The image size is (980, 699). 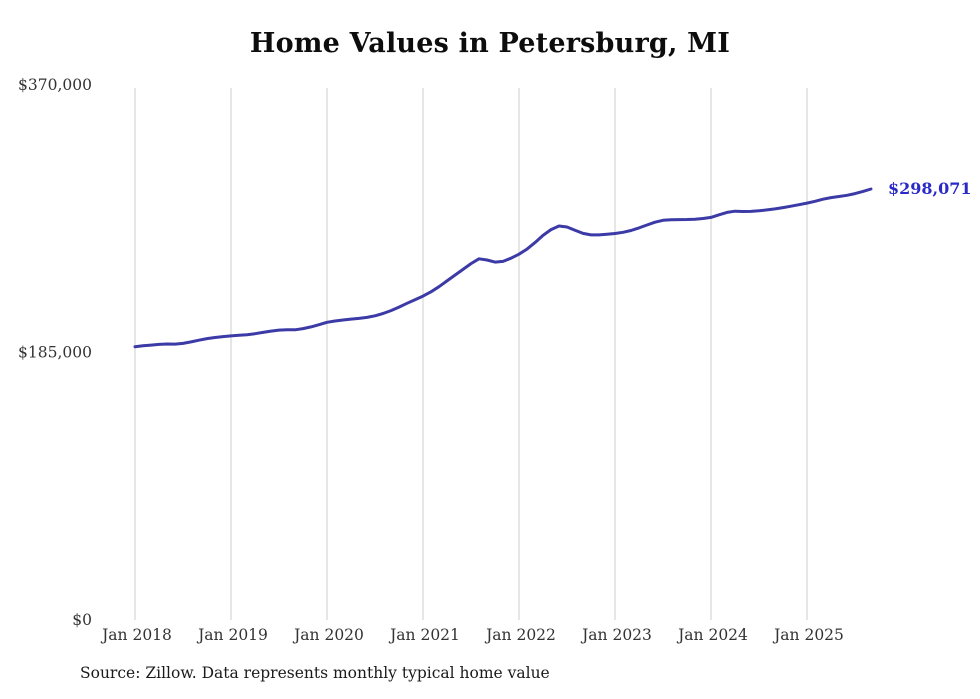 What do you see at coordinates (424, 635) in the screenshot?
I see `x-tick-label: Jan 2021` at bounding box center [424, 635].